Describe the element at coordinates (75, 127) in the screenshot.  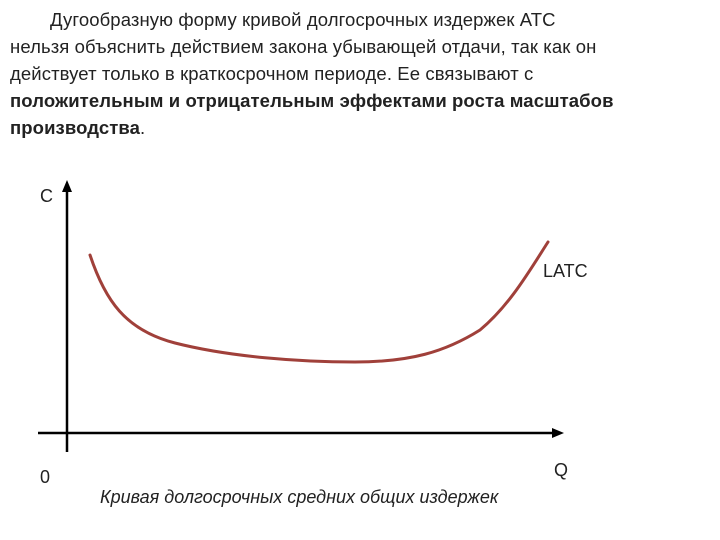
I see `paragraph-line-5-bold: производства` at that location.